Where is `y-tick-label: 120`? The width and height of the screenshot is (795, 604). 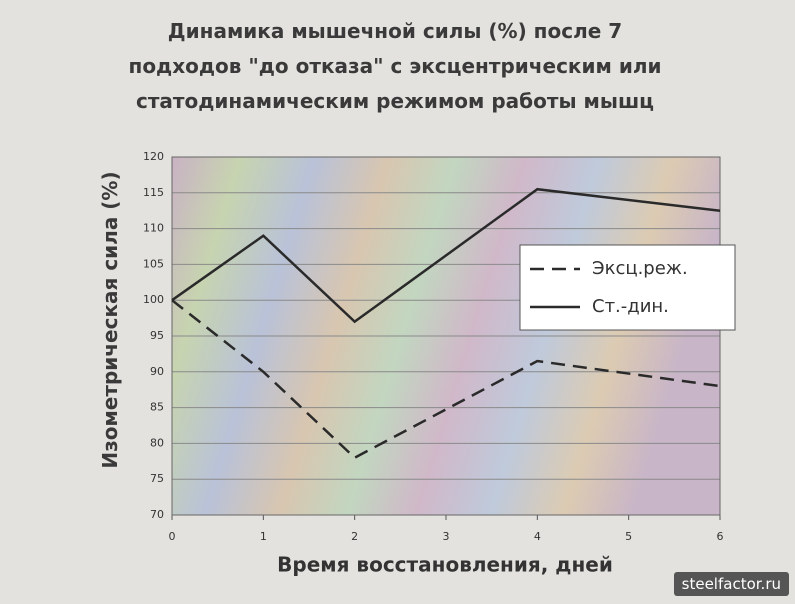
y-tick-label: 120 is located at coordinates (153, 156).